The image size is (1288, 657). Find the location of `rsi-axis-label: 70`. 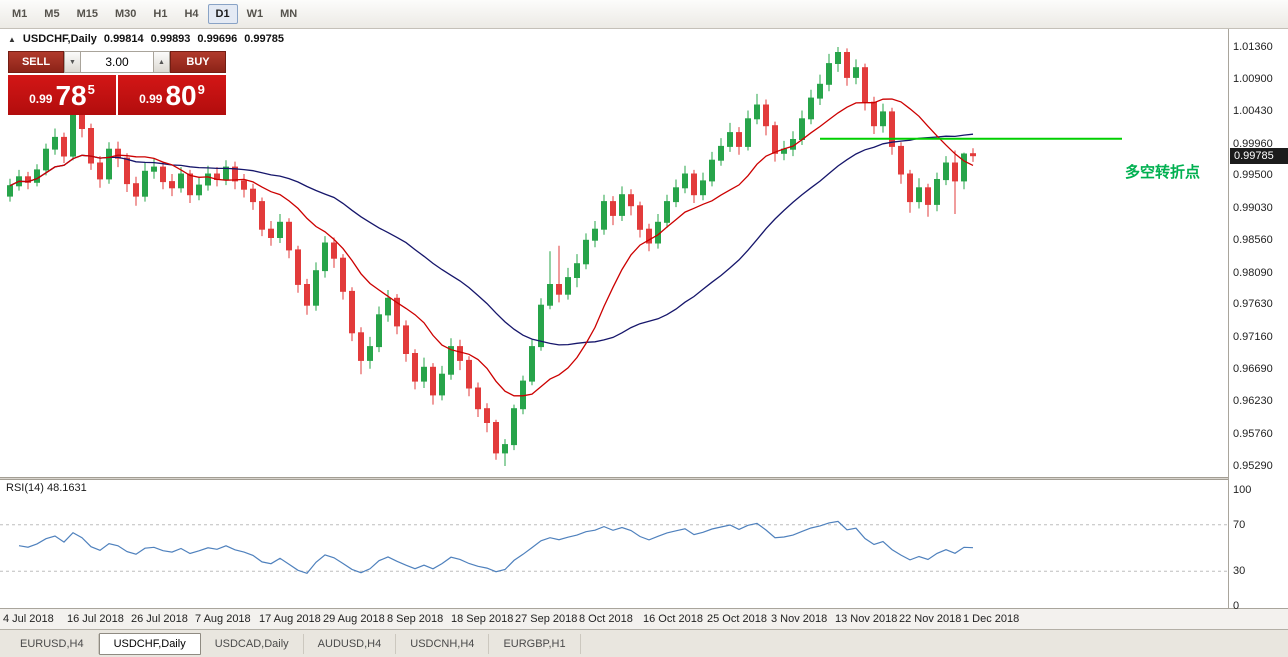

rsi-axis-label: 70 is located at coordinates (1239, 524).